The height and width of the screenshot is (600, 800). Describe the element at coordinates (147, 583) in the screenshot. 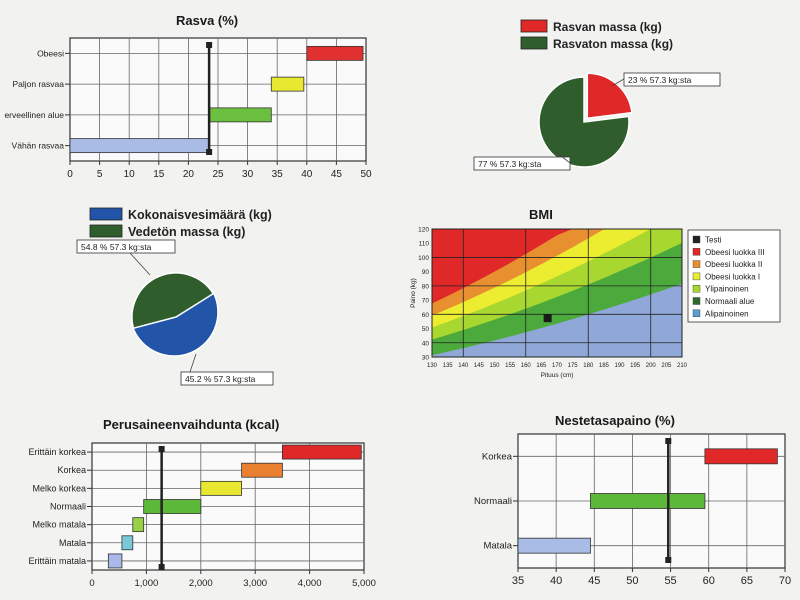

I see `x-tick-label: 1,000` at that location.